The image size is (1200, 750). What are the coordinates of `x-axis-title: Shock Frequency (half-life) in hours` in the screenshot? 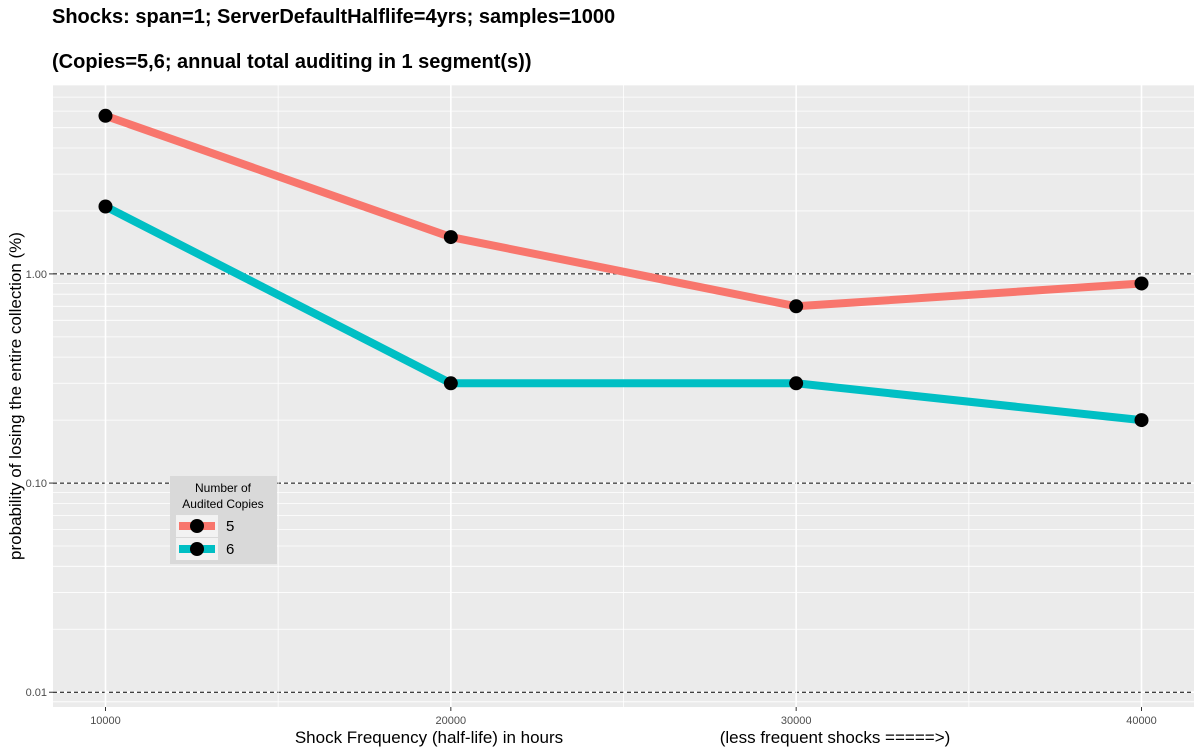 It's located at (429, 737).